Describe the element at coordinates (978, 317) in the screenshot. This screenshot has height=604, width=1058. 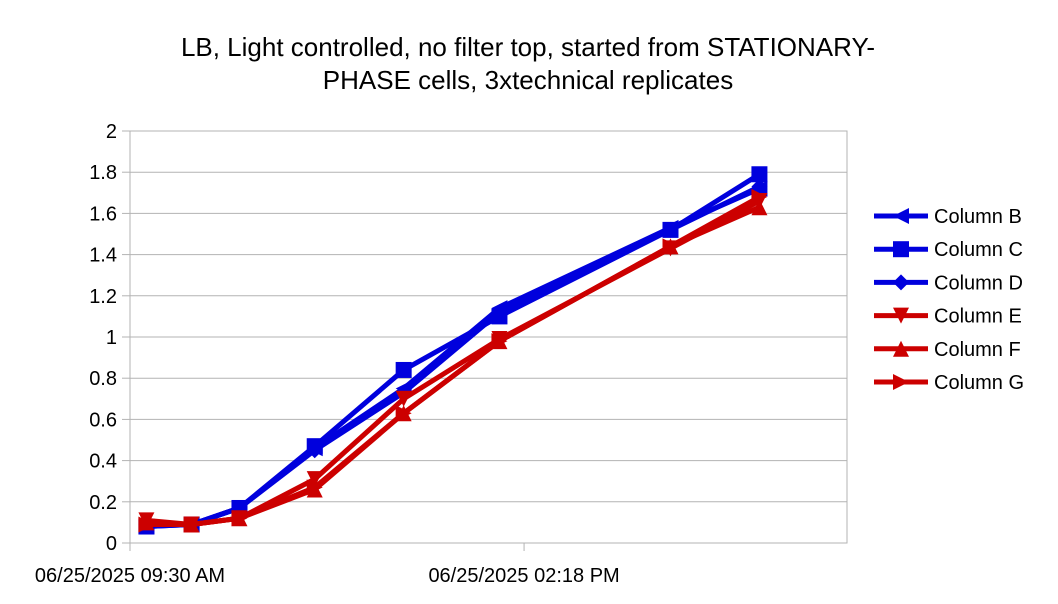
I see `legend-label: Column E` at that location.